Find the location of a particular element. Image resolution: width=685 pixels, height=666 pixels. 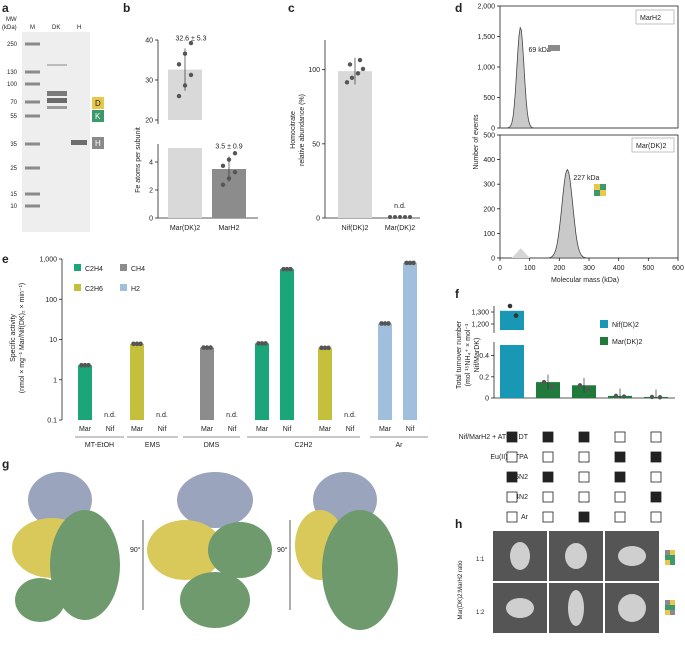

b-ytick-label: 20 is located at coordinates (149, 121).